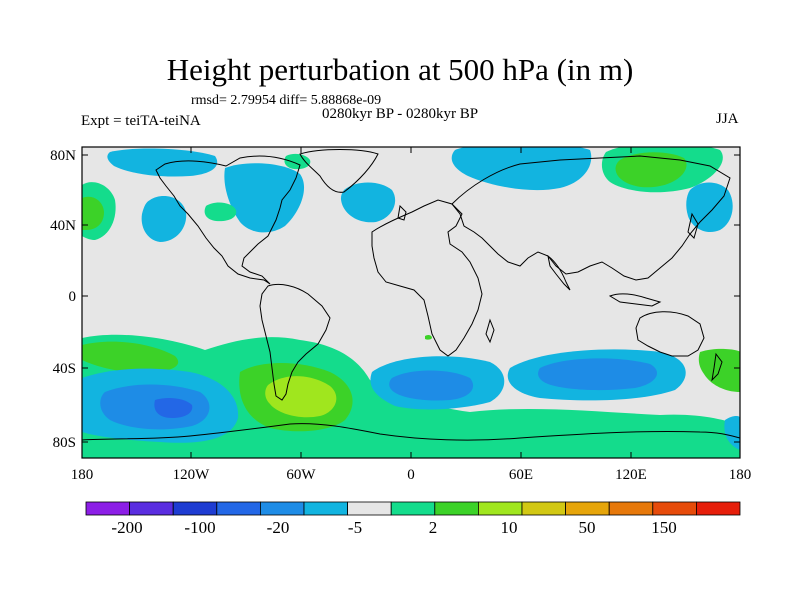 The width and height of the screenshot is (800, 600). What do you see at coordinates (509, 527) in the screenshot?
I see `cb-label-10: 10` at bounding box center [509, 527].